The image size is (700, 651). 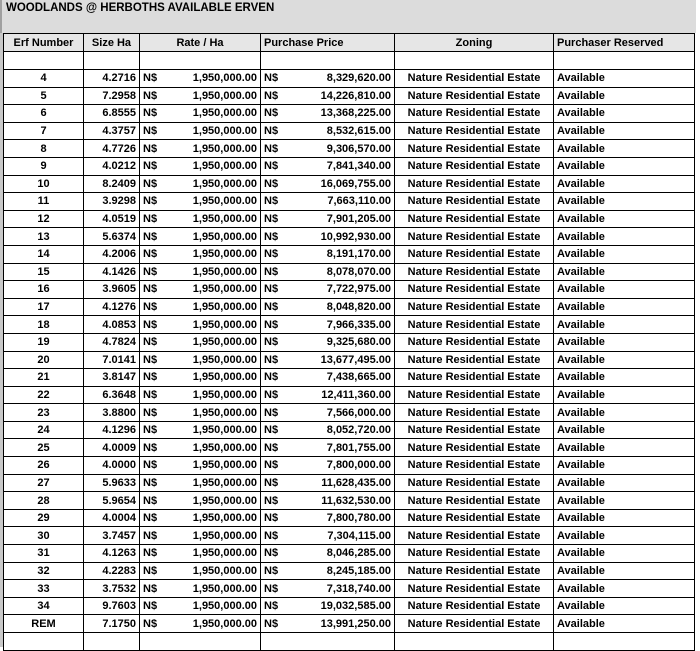 I want to click on purchase-price-cell: N$ 7,901,205.00, so click(x=327, y=219).